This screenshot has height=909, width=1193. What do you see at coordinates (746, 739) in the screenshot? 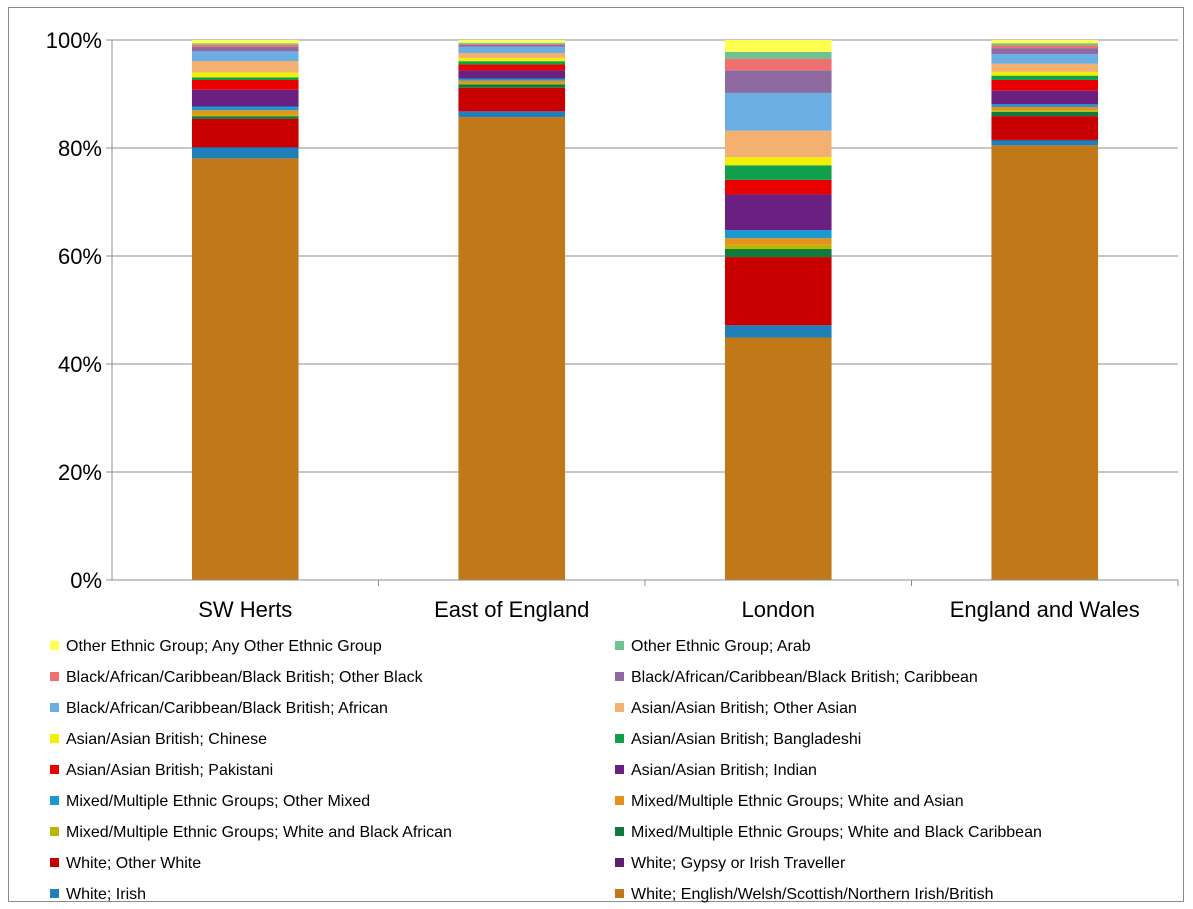
I see `legend-label: Asian/Asian British; Bangladeshi` at bounding box center [746, 739].